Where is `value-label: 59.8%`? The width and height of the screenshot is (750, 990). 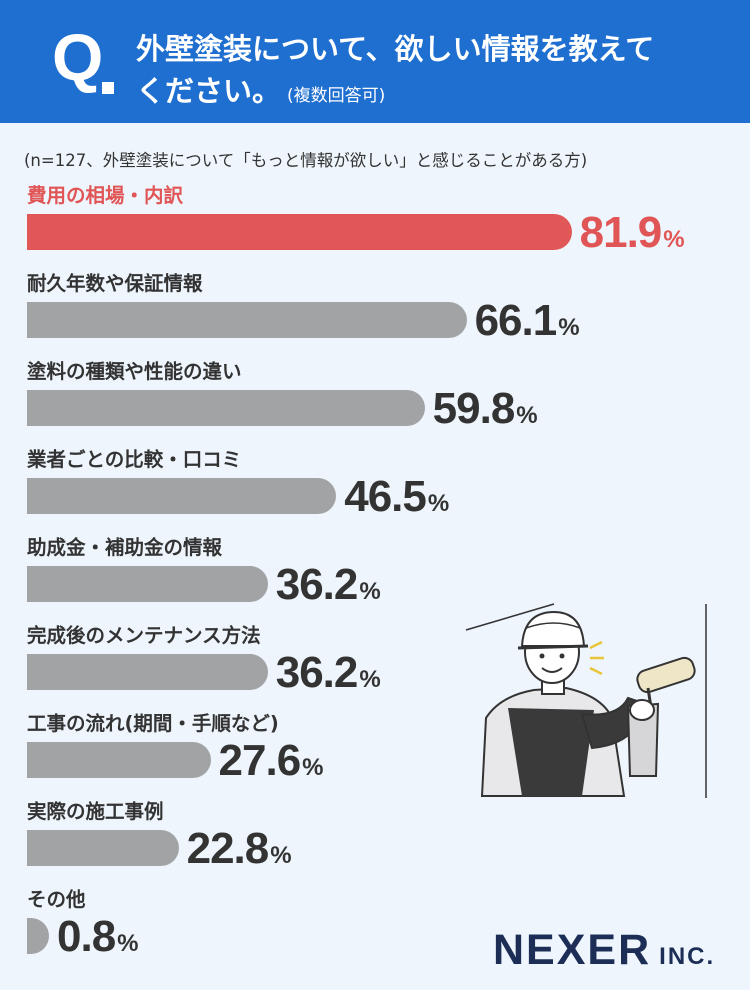 value-label: 59.8% is located at coordinates (485, 409).